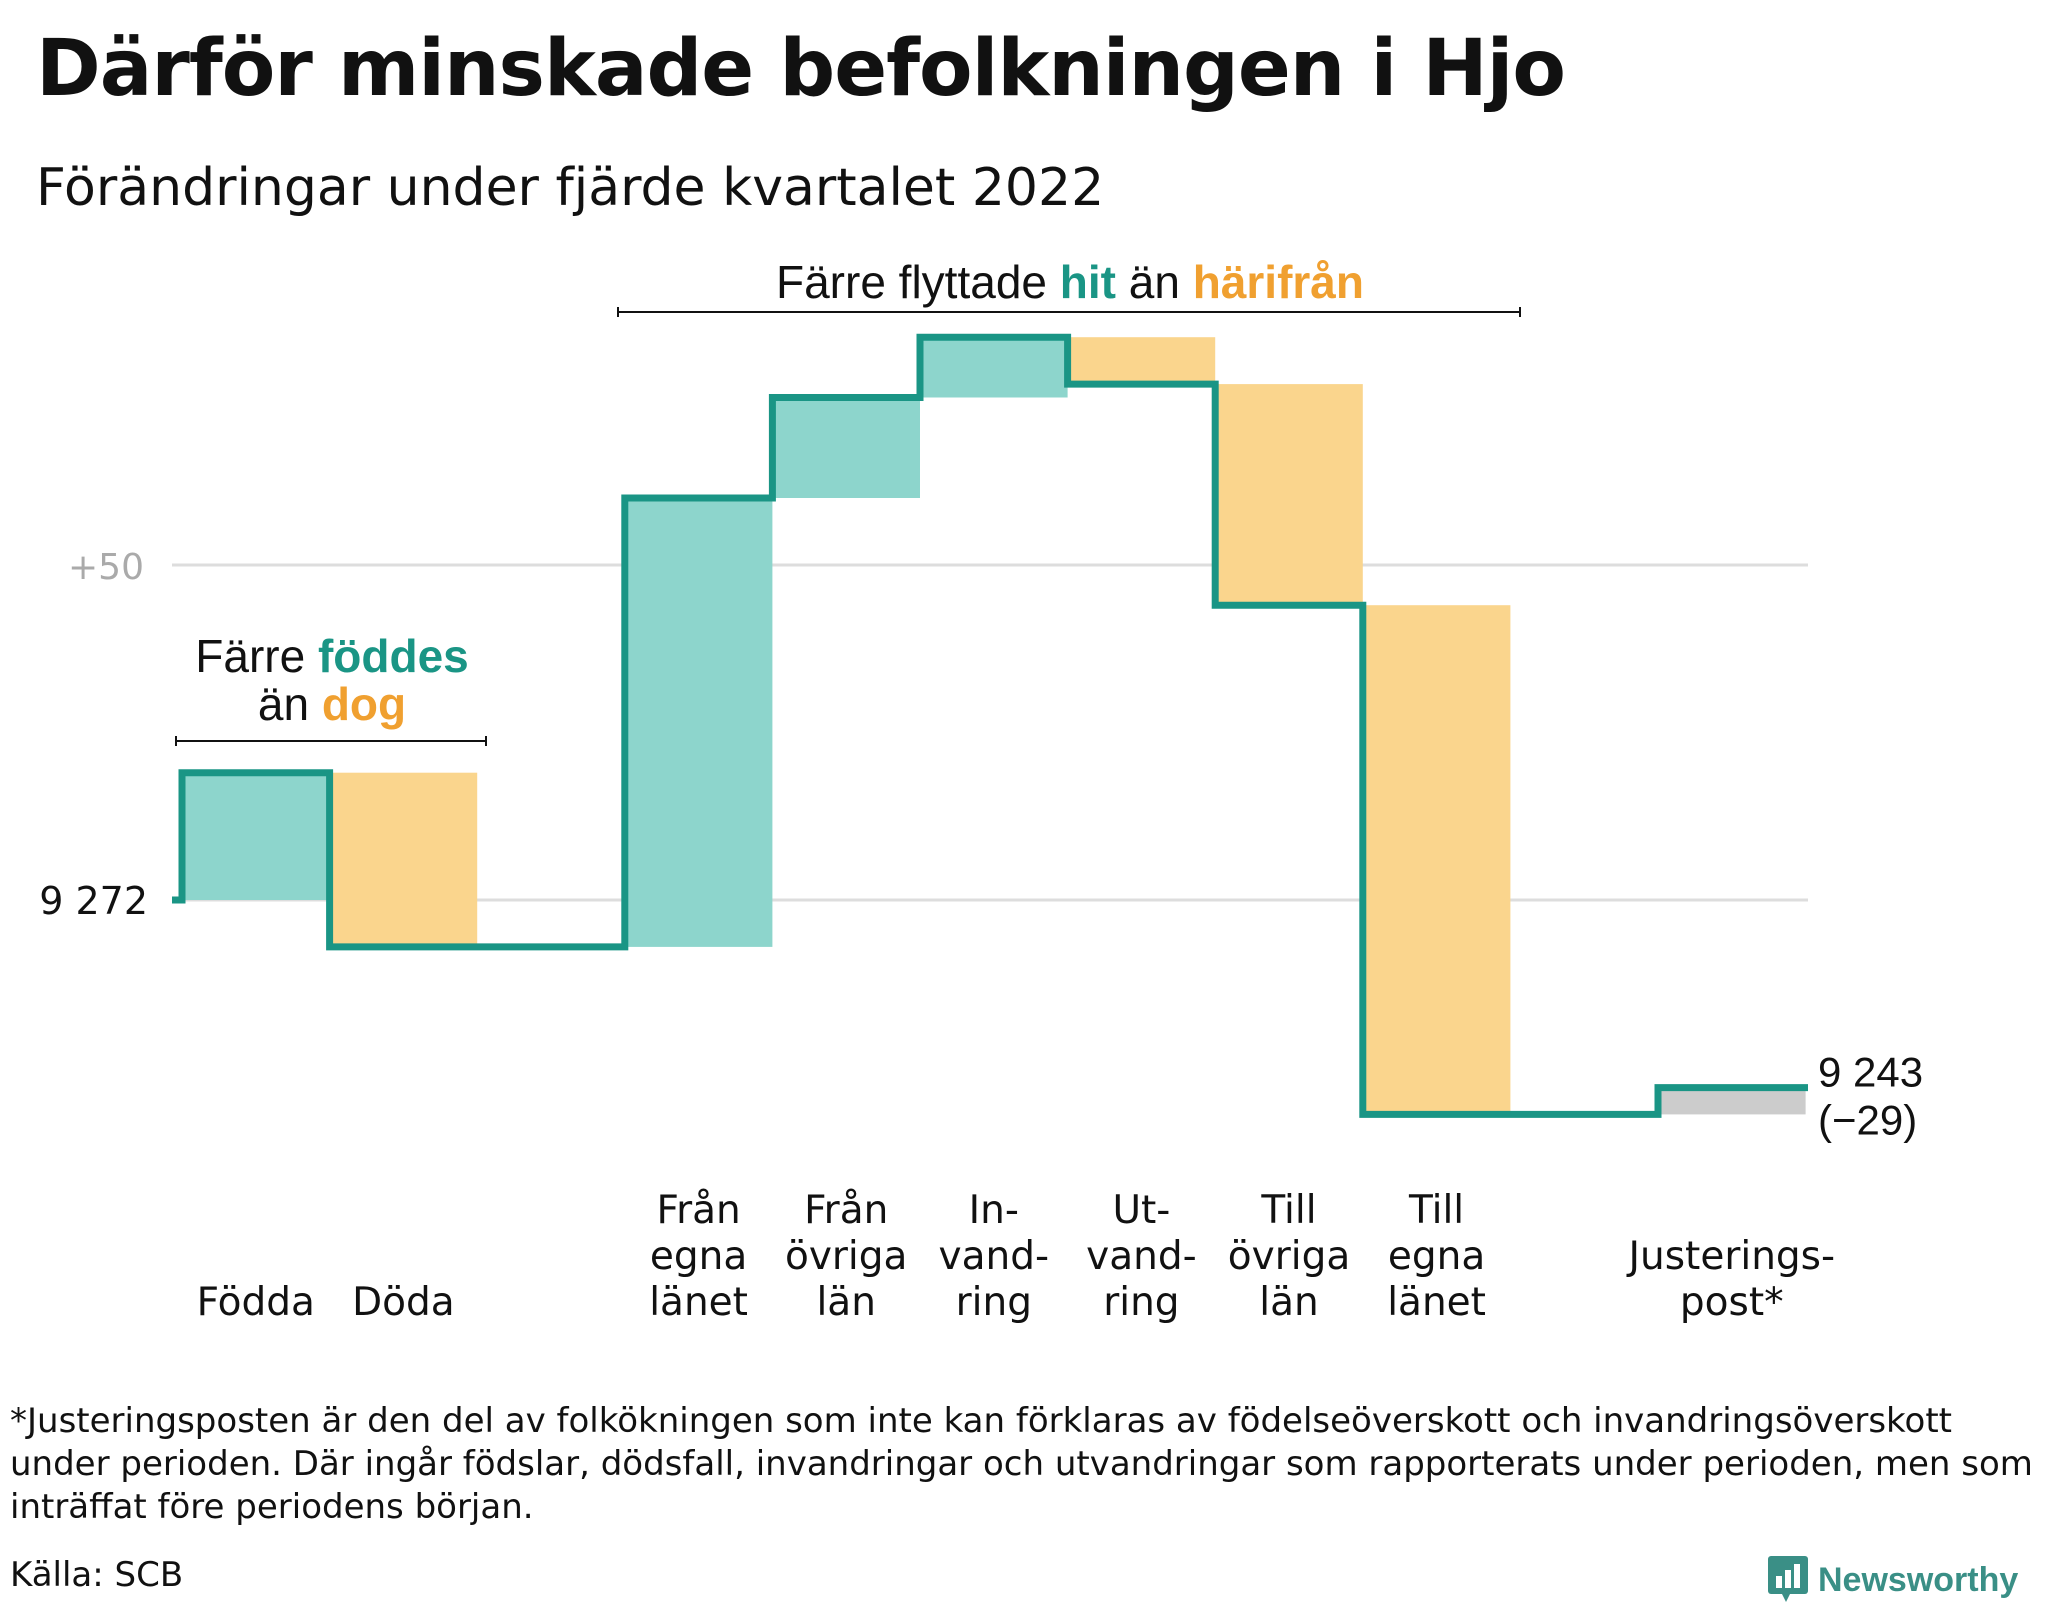 Image resolution: width=2048 pixels, height=1608 pixels. I want to click on annotation-migration: Färre flyttade hit än härifrån, so click(1070, 282).